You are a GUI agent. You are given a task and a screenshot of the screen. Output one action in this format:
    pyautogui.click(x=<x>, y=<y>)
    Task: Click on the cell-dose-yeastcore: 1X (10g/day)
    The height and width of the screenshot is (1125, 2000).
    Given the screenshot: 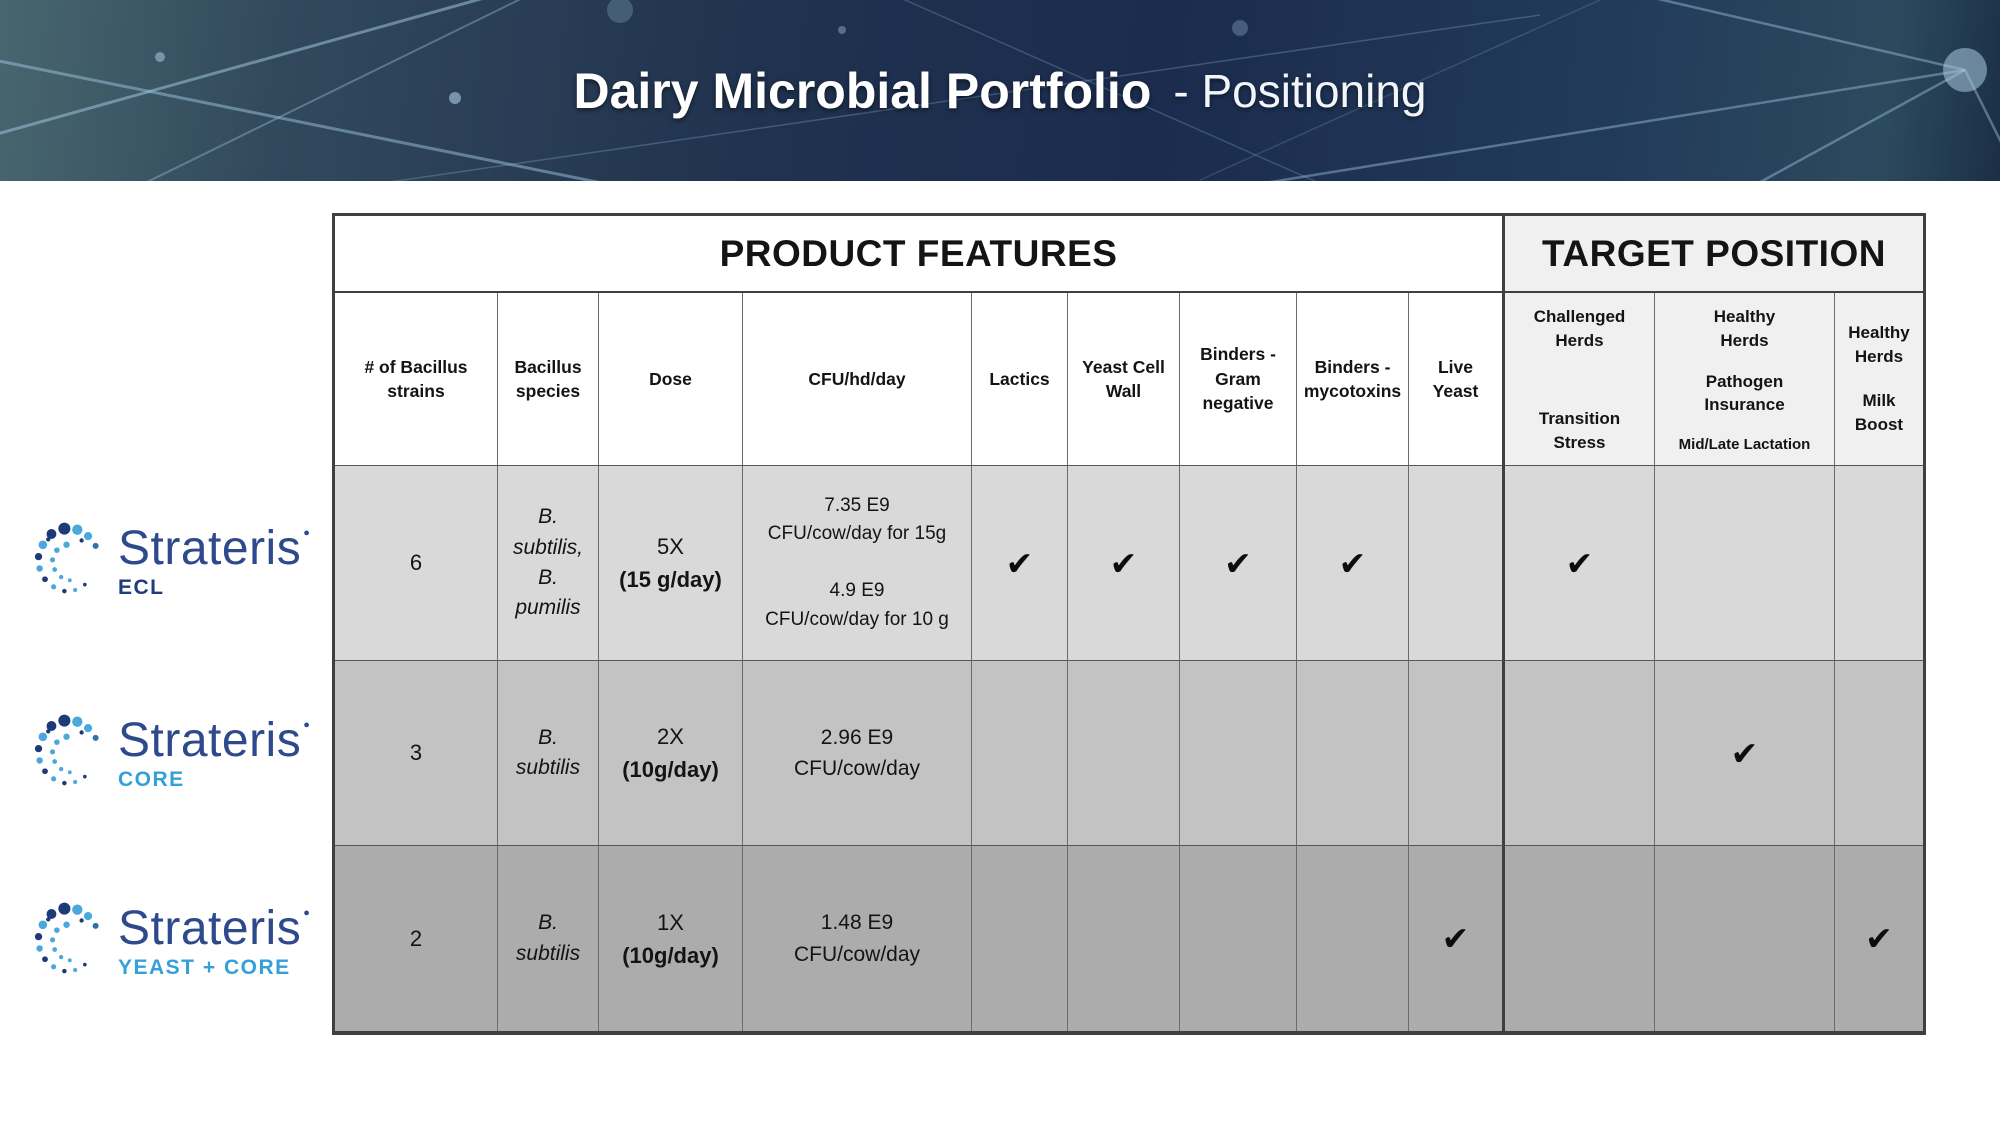 What is the action you would take?
    pyautogui.click(x=671, y=938)
    